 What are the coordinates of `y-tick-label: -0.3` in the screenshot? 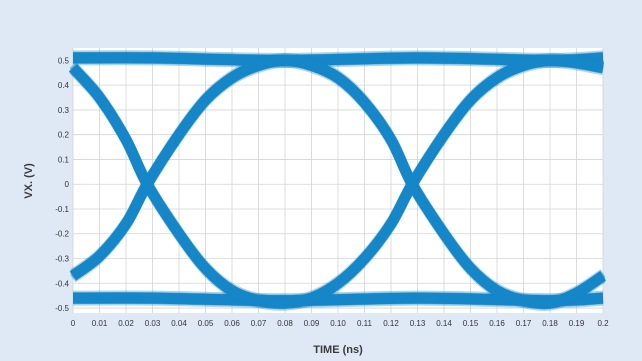 It's located at (62, 259).